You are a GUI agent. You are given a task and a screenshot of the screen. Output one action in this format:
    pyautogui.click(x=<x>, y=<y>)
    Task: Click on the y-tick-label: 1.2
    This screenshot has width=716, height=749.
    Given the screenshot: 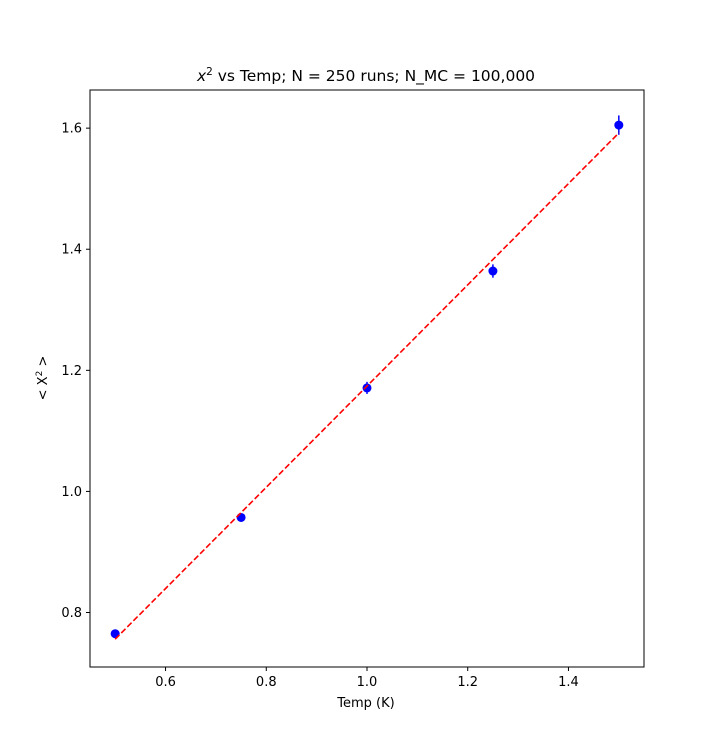 What is the action you would take?
    pyautogui.click(x=71, y=371)
    